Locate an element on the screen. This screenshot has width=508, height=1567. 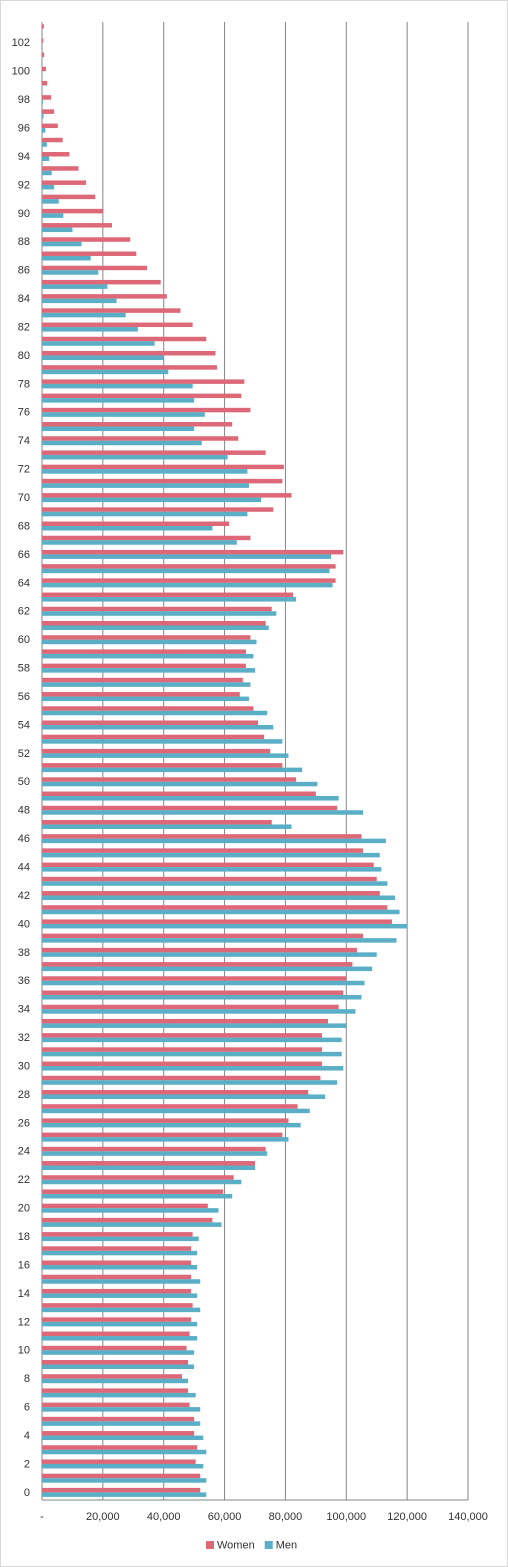
x-tick-label: - is located at coordinates (42, 1517).